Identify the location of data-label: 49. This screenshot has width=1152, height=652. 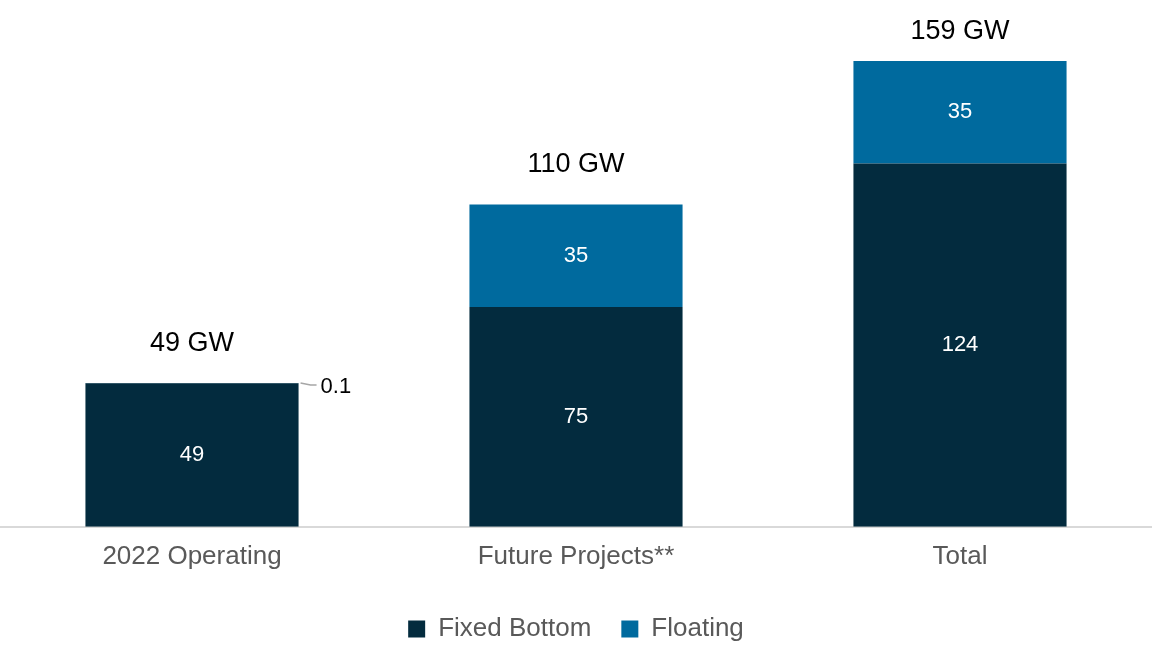
(192, 454).